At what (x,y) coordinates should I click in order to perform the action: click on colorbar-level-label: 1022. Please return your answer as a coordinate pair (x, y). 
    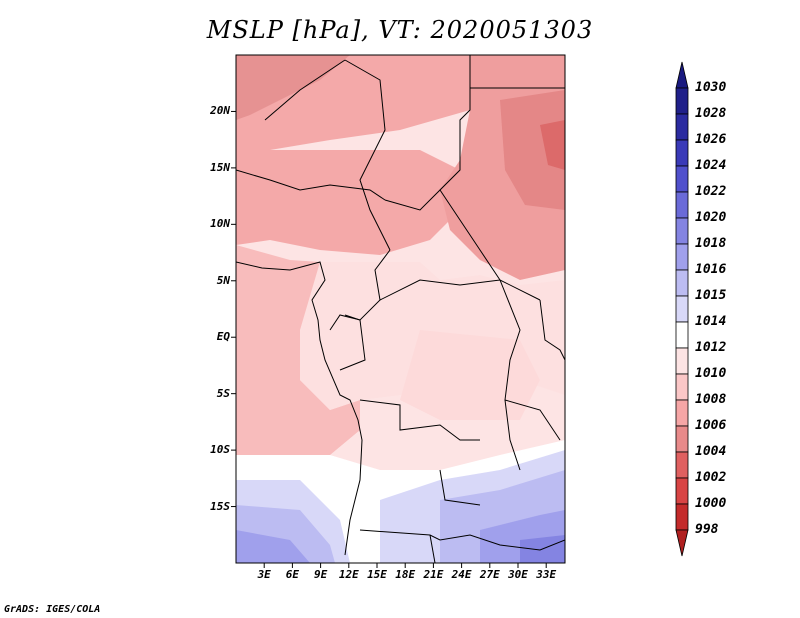
    Looking at the image, I should click on (711, 191).